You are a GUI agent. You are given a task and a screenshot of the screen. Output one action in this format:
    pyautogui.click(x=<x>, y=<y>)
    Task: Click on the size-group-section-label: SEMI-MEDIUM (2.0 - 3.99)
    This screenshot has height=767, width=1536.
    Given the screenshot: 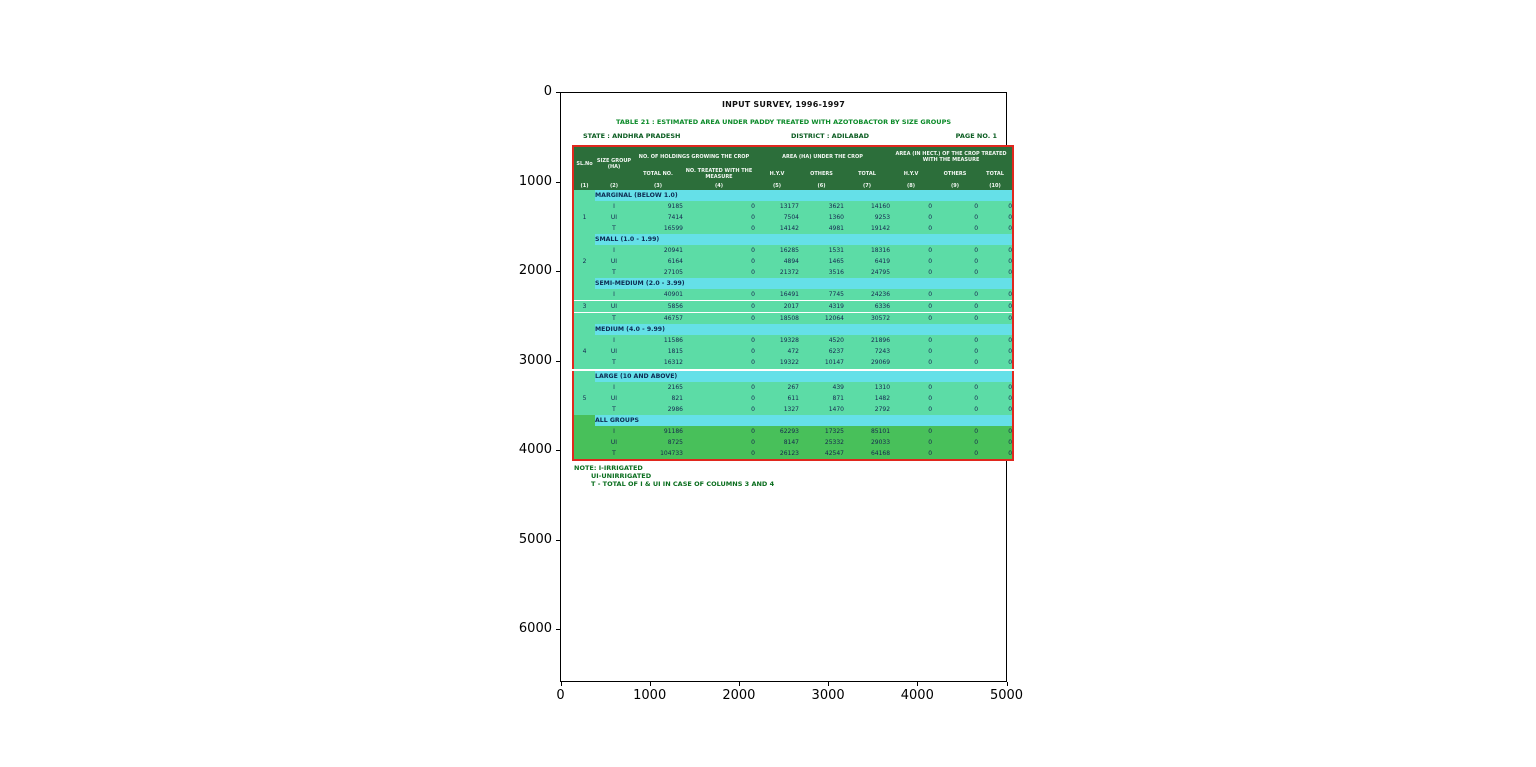 What is the action you would take?
    pyautogui.click(x=804, y=284)
    